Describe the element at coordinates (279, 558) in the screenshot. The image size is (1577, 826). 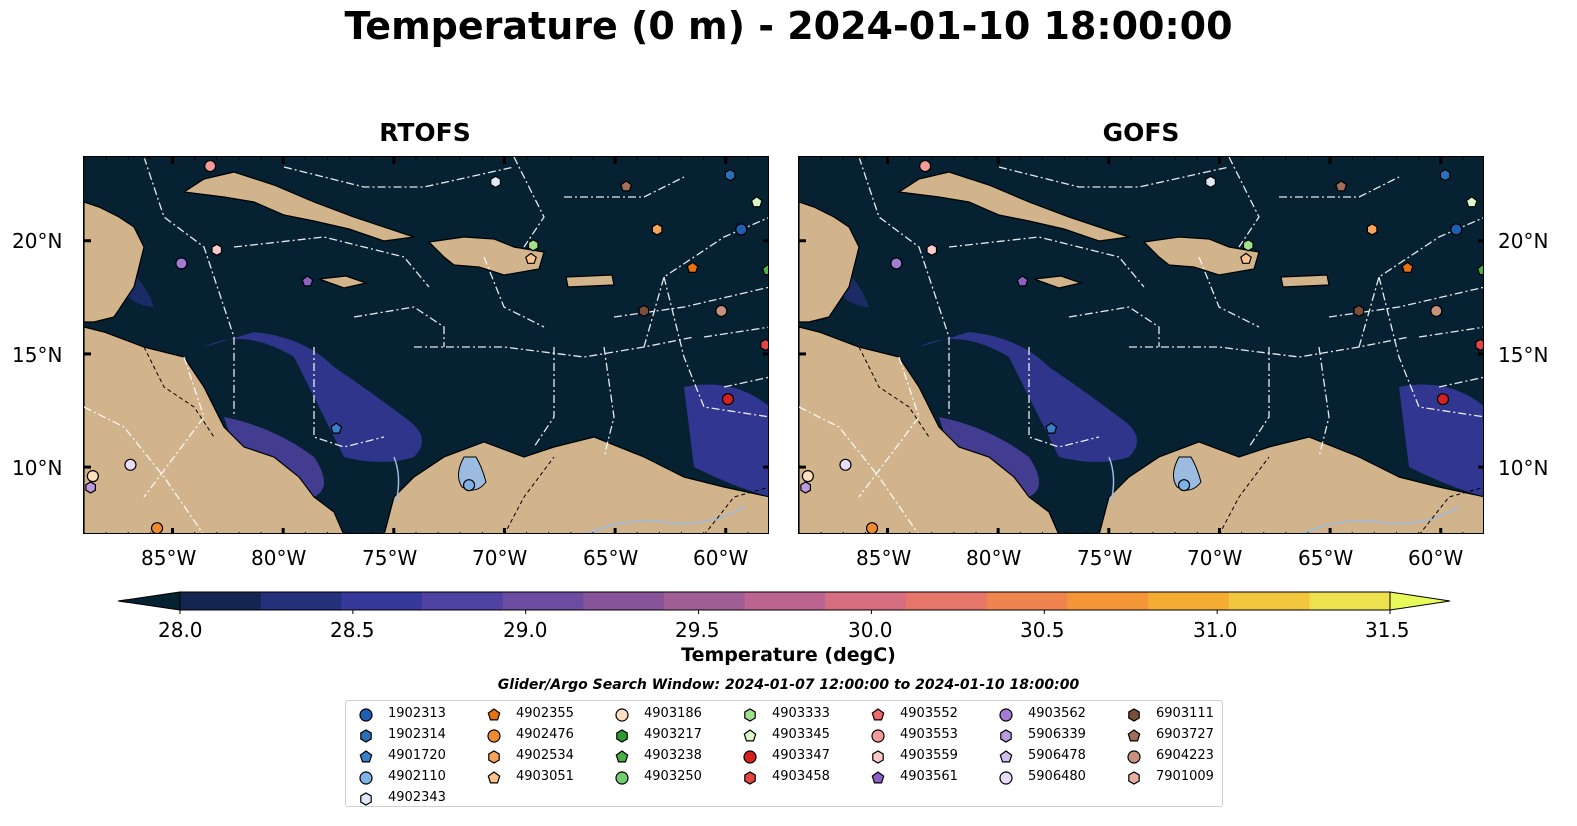
I see `lon-tick-label: 80°W` at that location.